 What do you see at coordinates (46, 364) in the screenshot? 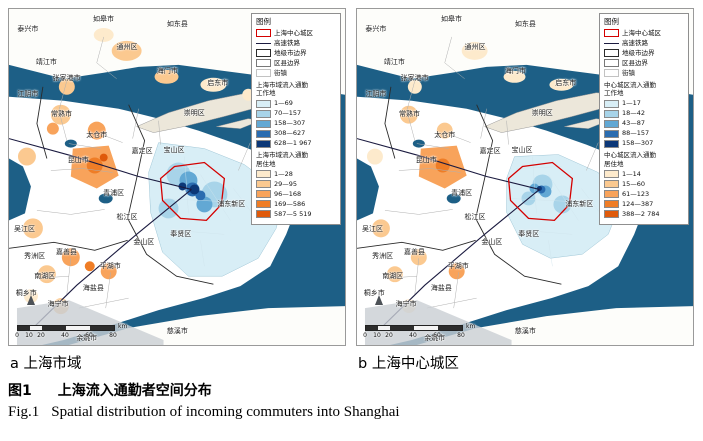
I see `panel-a-caption: a 上海市域` at bounding box center [46, 364].